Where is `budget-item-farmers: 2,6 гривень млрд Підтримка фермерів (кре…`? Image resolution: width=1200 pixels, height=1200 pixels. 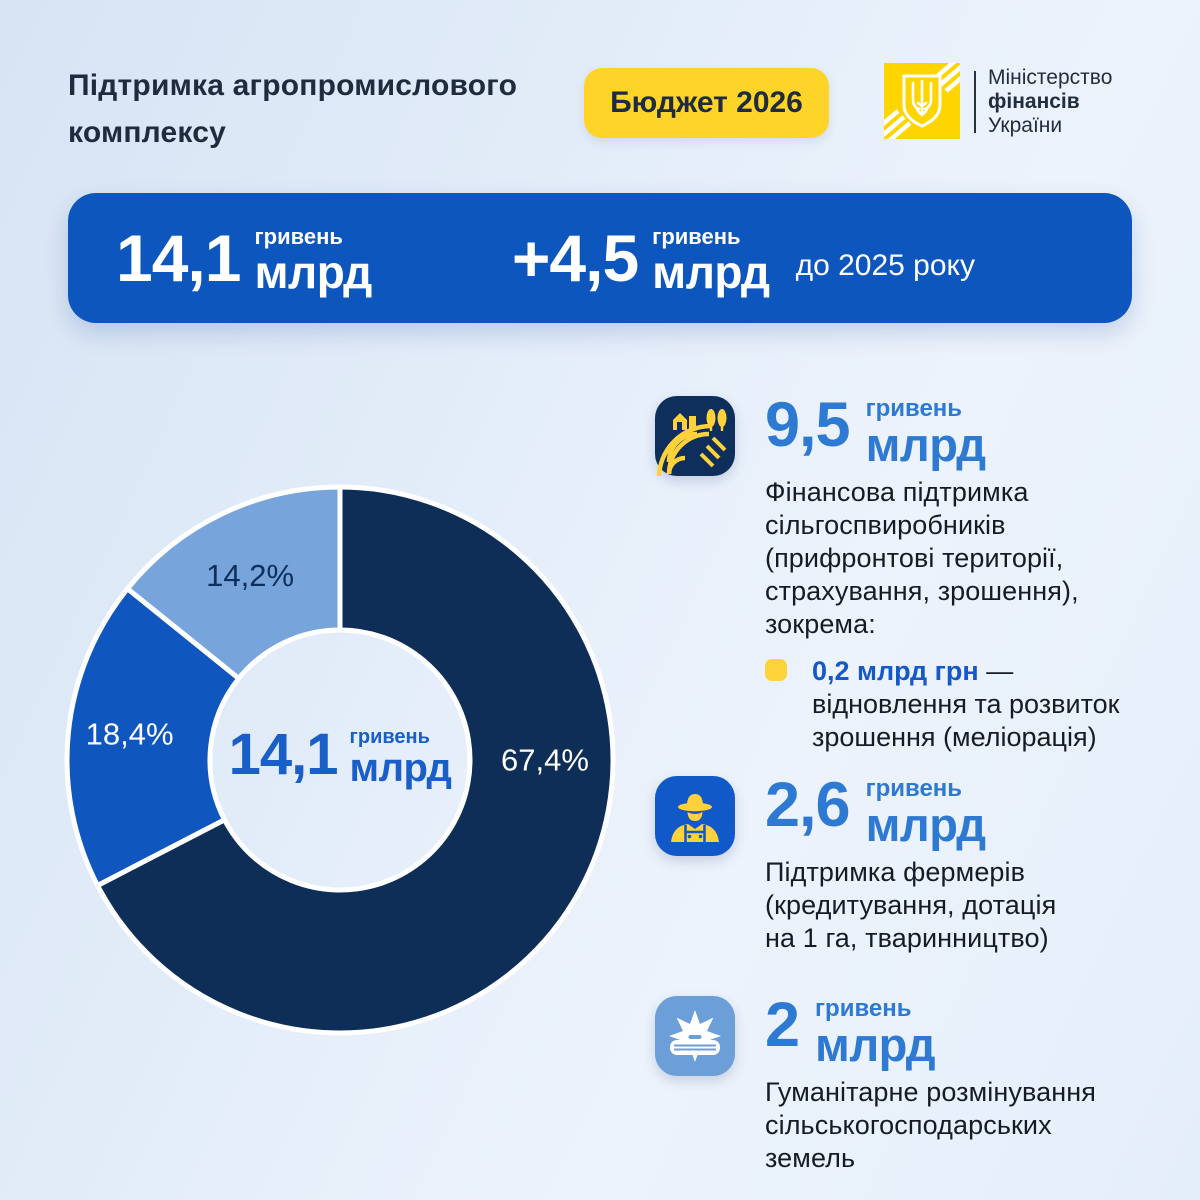
budget-item-farmers: 2,6 гривень млрд Підтримка фермерів (кре… is located at coordinates (925, 862).